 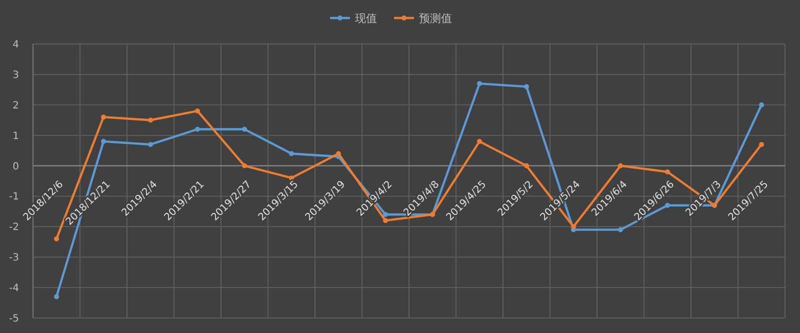 What do you see at coordinates (15, 106) in the screenshot?
I see `y-tick-label: 2` at bounding box center [15, 106].